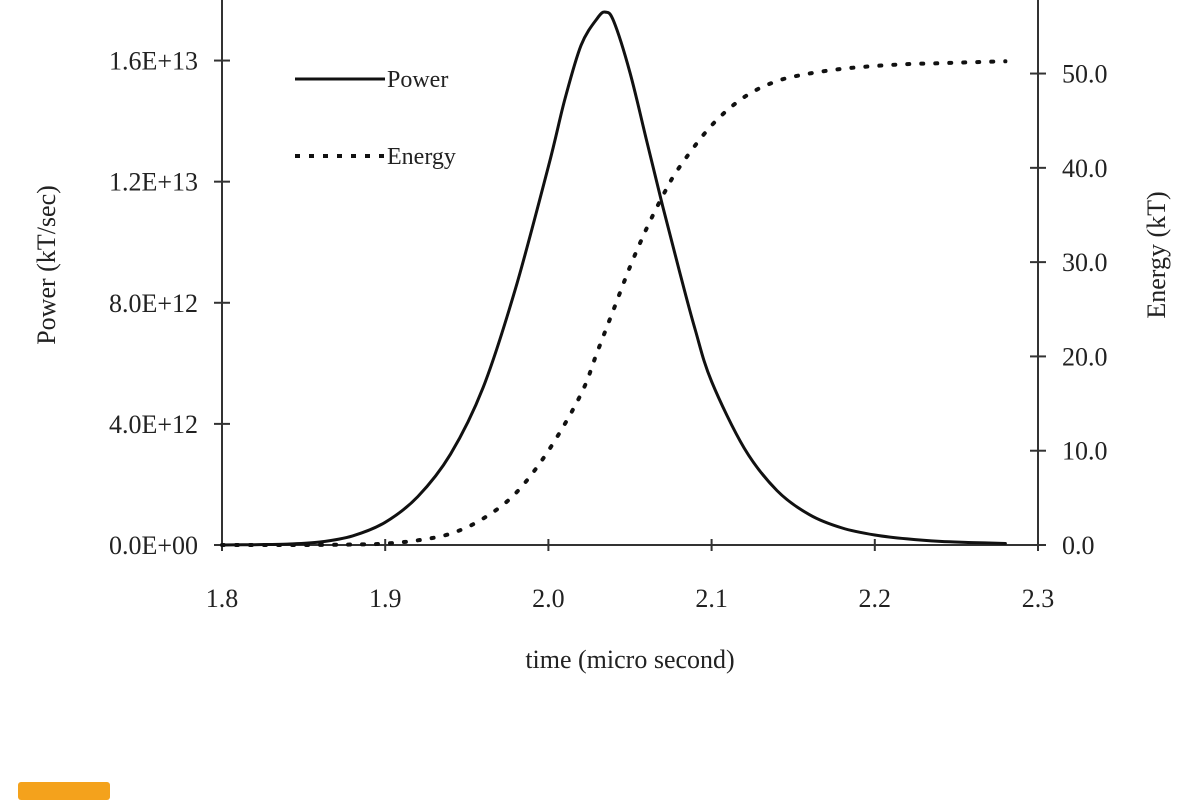 This screenshot has height=805, width=1200. I want to click on y2-tick-label: 10.0, so click(1085, 451).